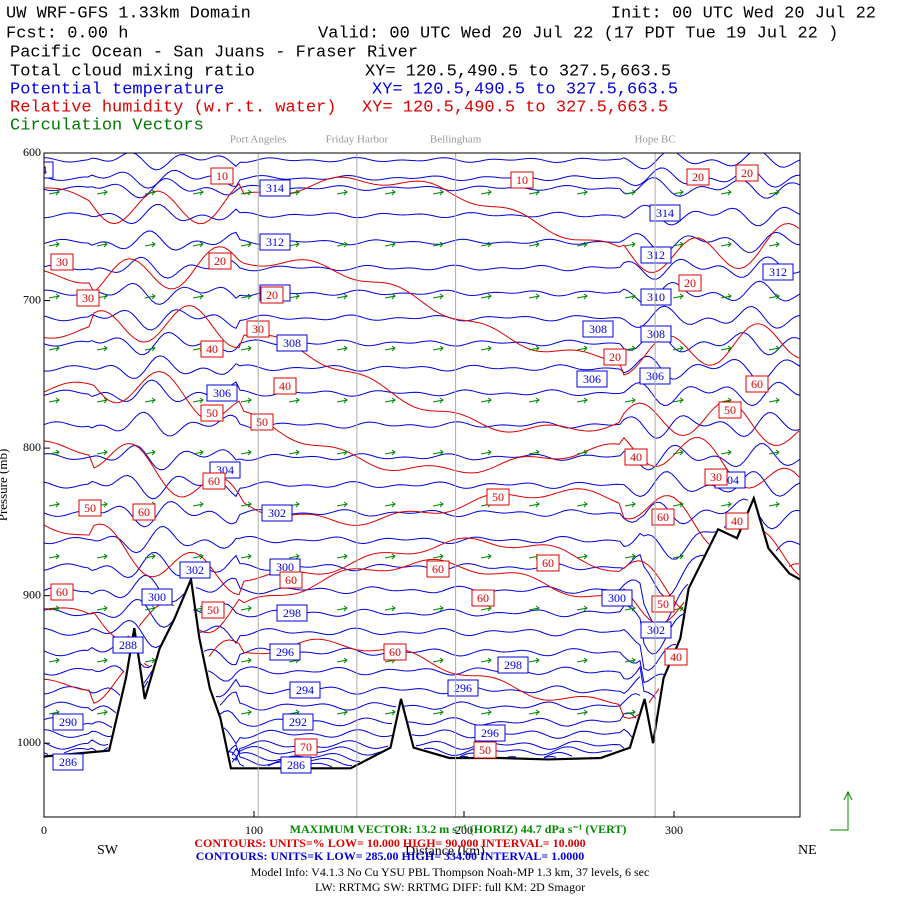 The image size is (900, 900). What do you see at coordinates (222, 393) in the screenshot?
I see `theta-label: 306` at bounding box center [222, 393].